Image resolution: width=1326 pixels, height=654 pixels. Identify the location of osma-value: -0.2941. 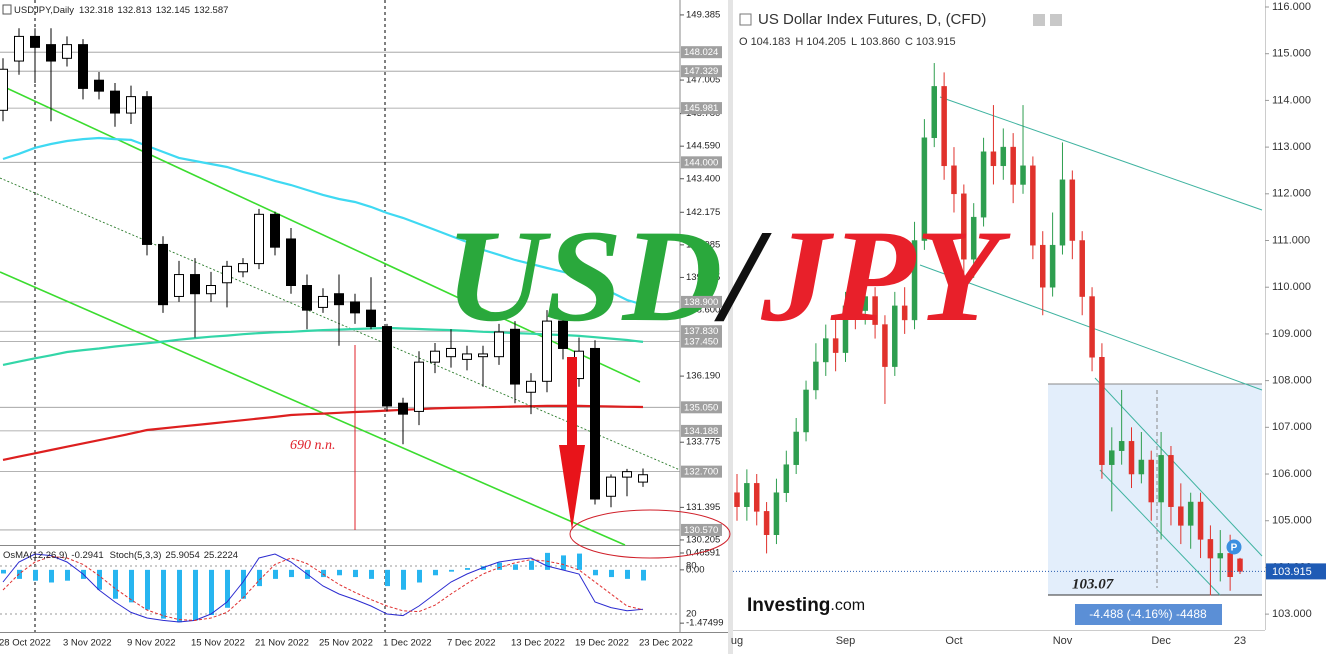
(87, 555).